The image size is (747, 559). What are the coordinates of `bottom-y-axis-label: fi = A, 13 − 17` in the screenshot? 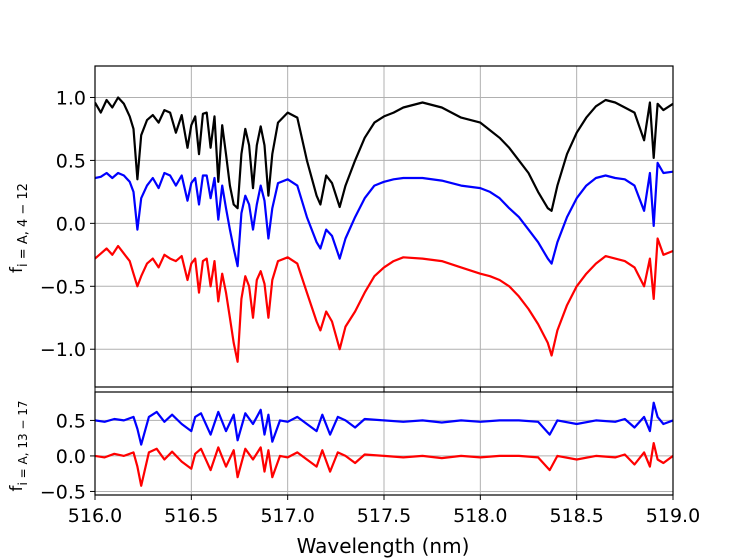 It's located at (18, 445).